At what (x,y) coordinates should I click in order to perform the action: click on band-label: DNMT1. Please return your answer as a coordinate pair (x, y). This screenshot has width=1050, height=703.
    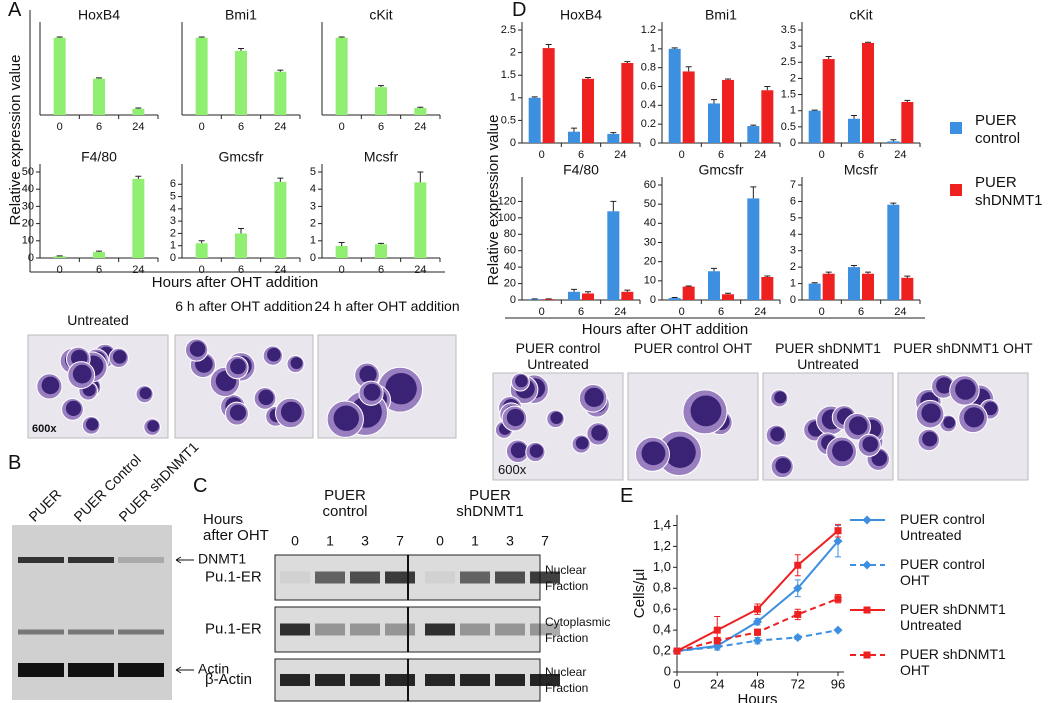
    Looking at the image, I should click on (222, 559).